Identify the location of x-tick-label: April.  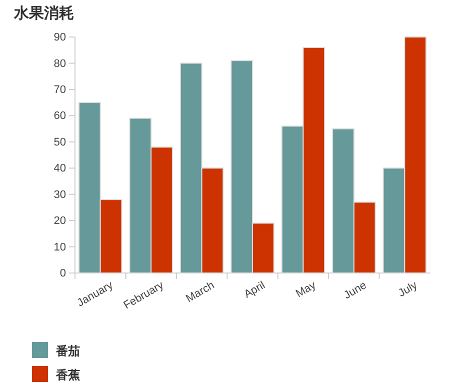
(255, 290).